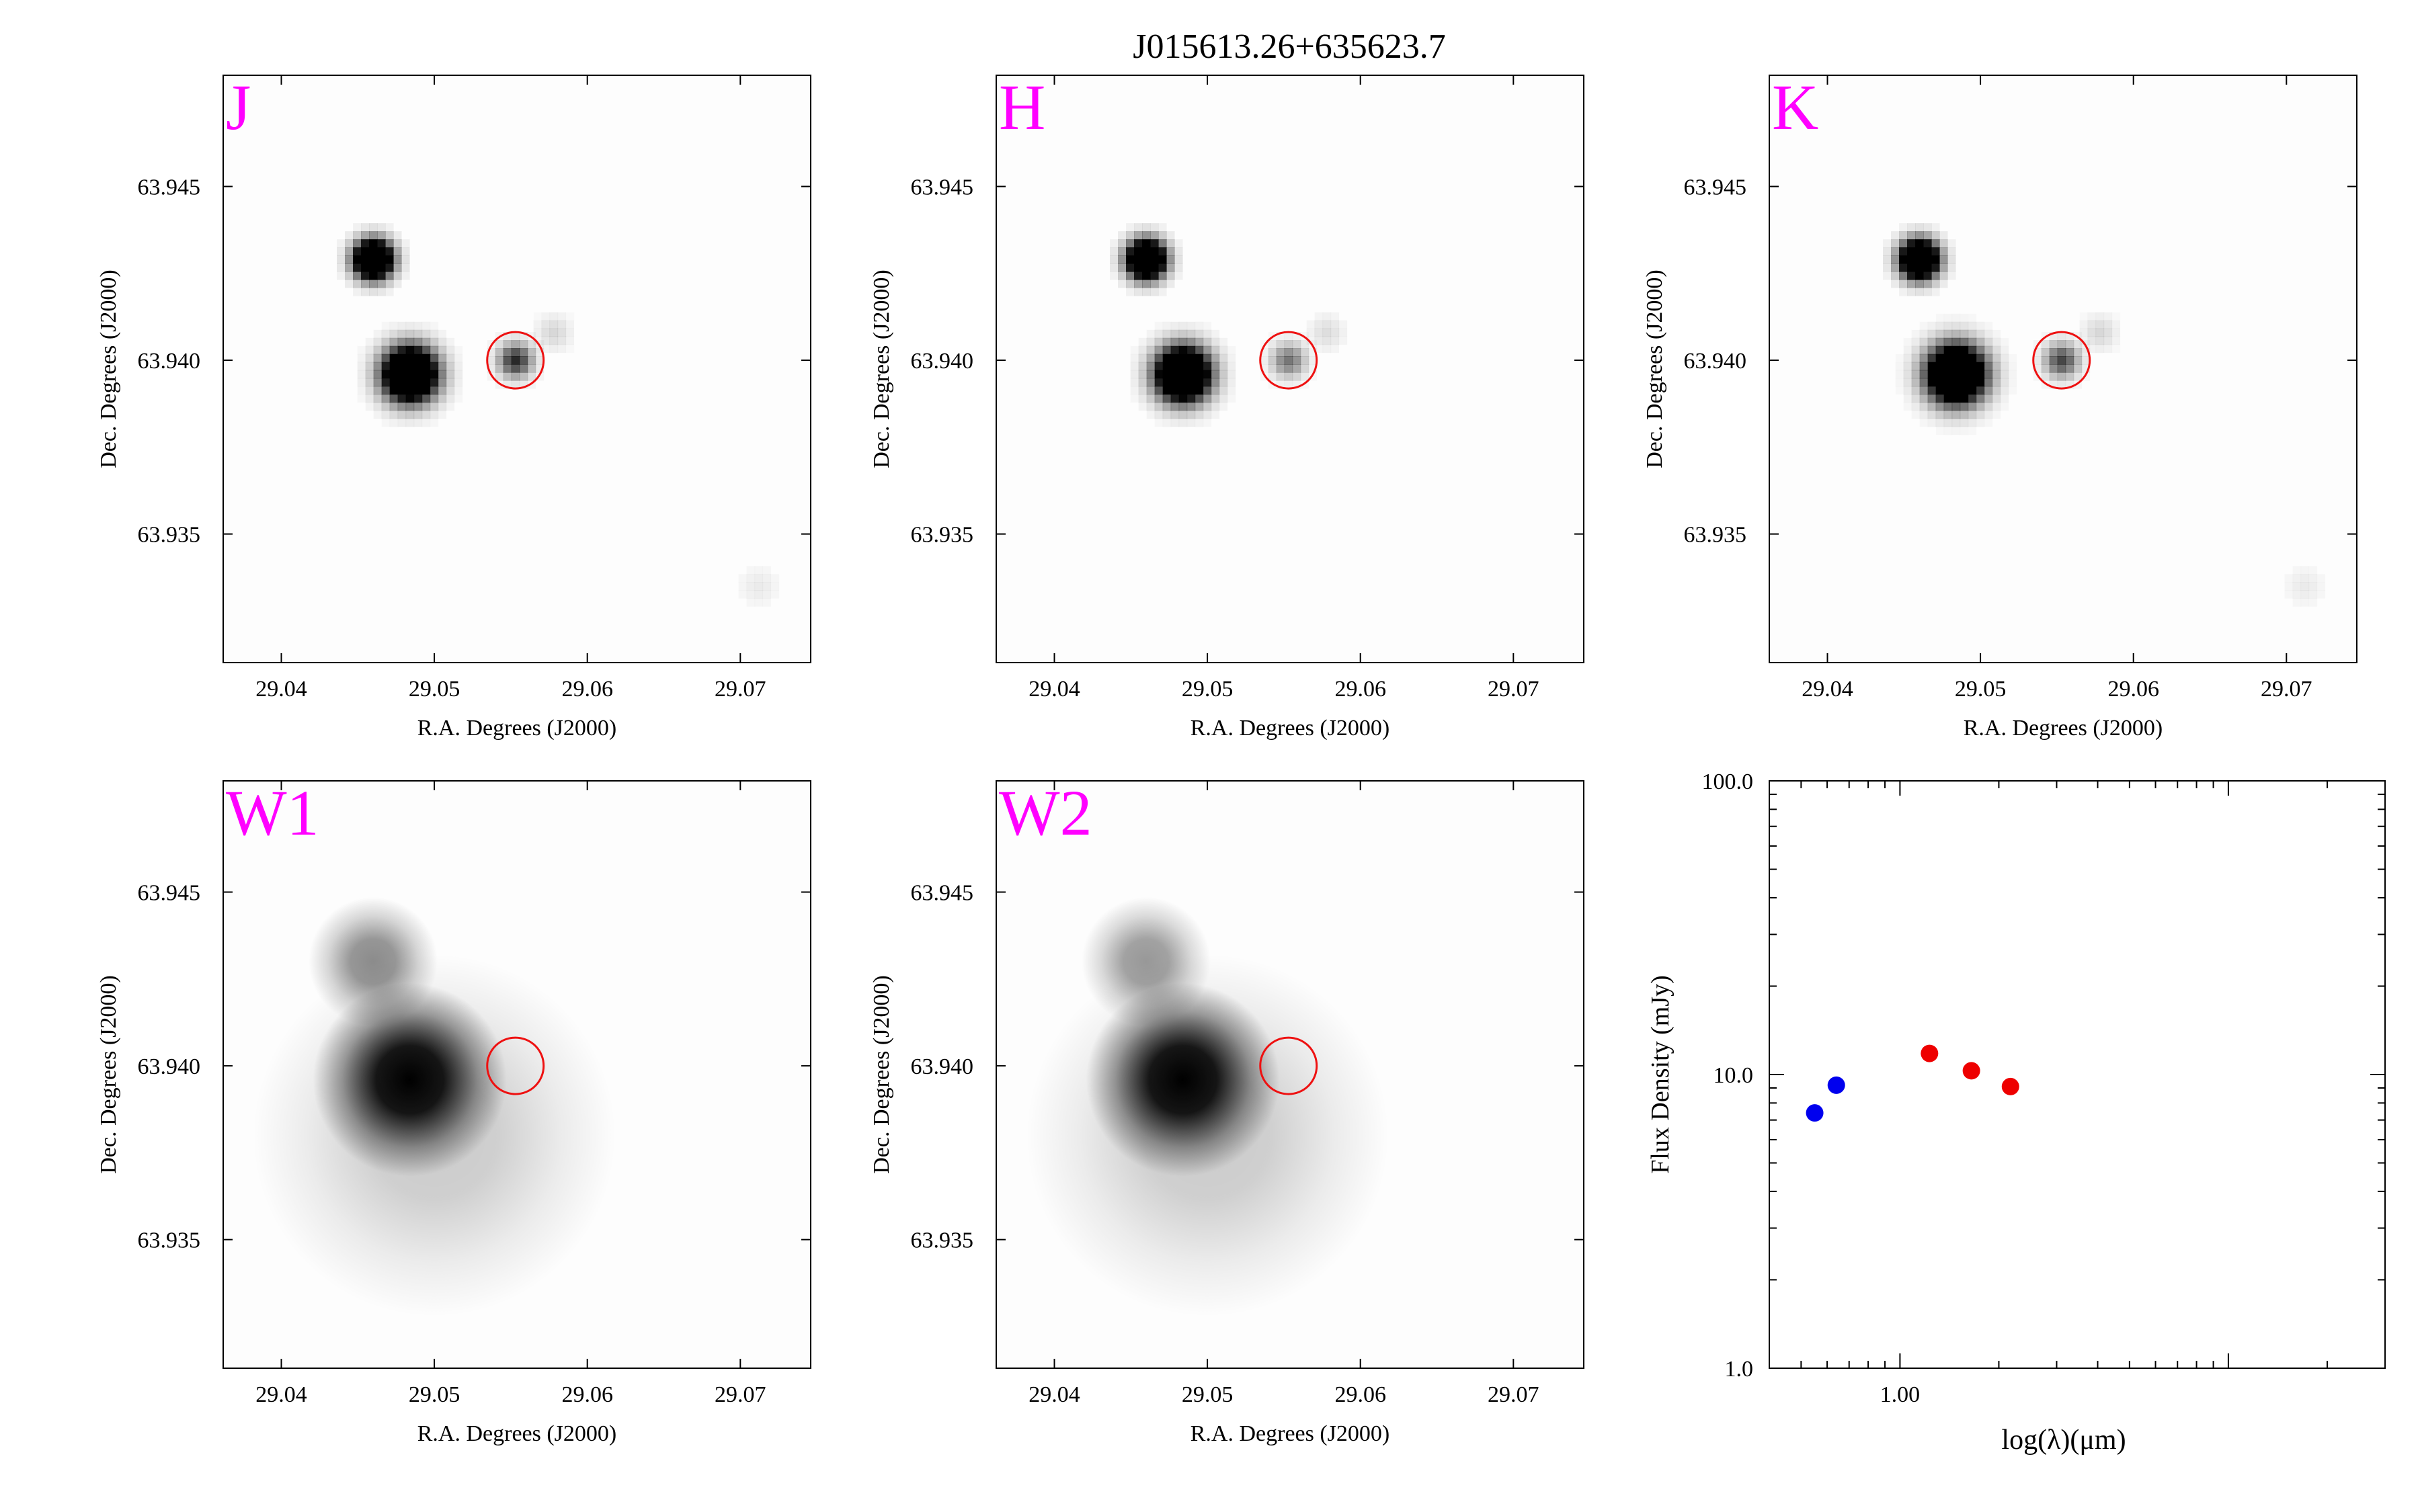  What do you see at coordinates (1289, 47) in the screenshot?
I see `figure-title: J015613.26+635623.7` at bounding box center [1289, 47].